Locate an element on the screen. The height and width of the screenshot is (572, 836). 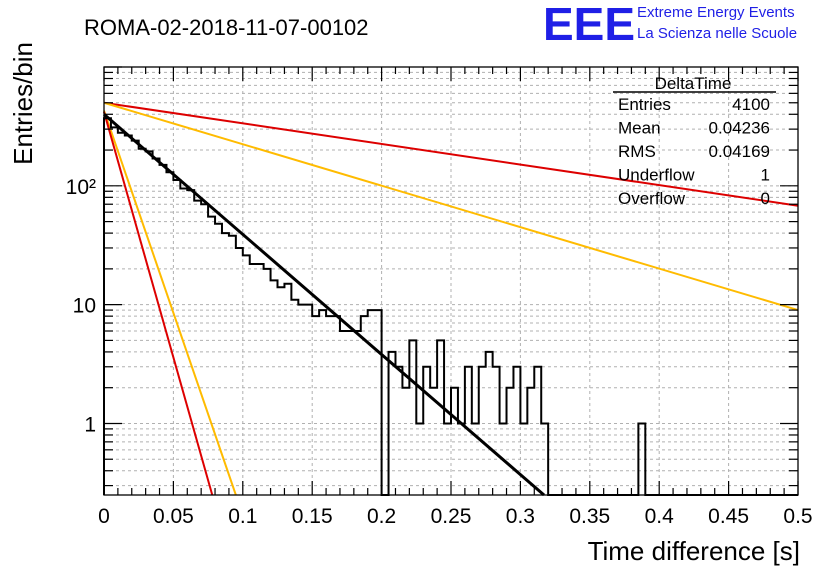
y-axis-label: Entries/bin is located at coordinates (23, 103).